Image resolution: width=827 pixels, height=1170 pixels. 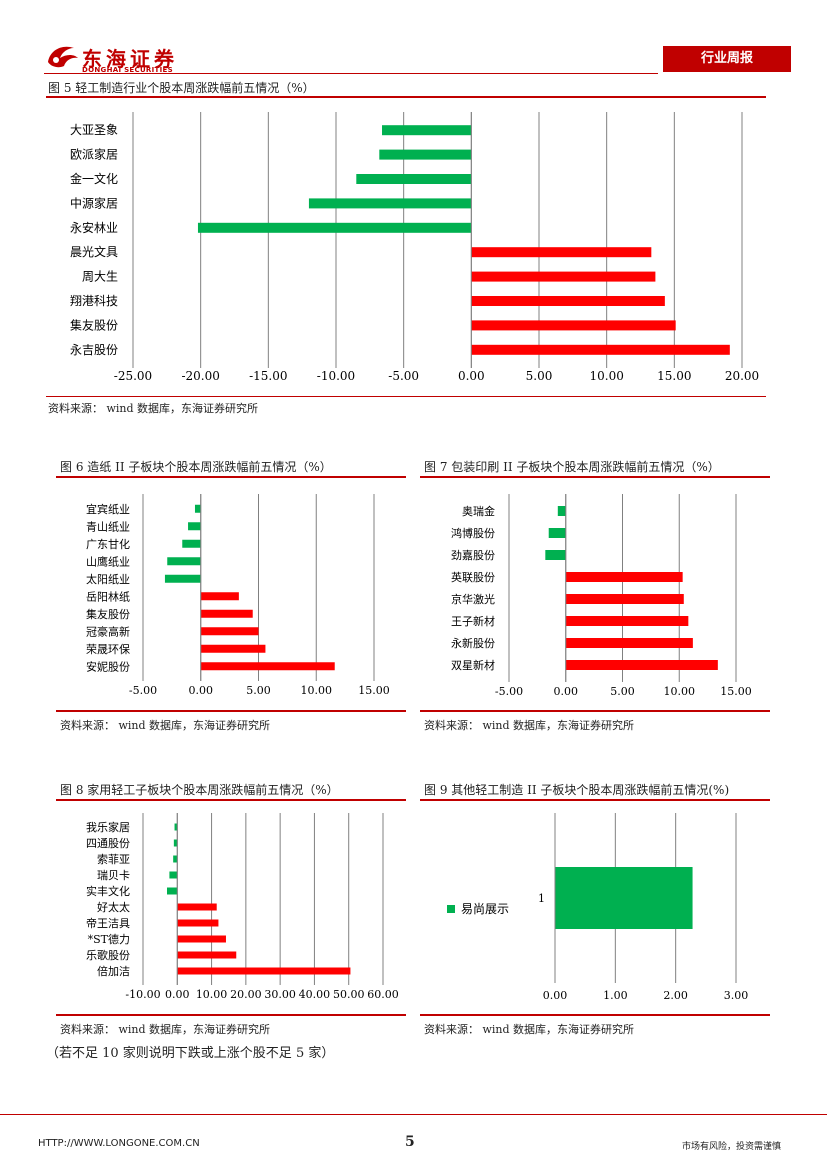 What do you see at coordinates (94, 350) in the screenshot?
I see `category-label: 永吉股份` at bounding box center [94, 350].